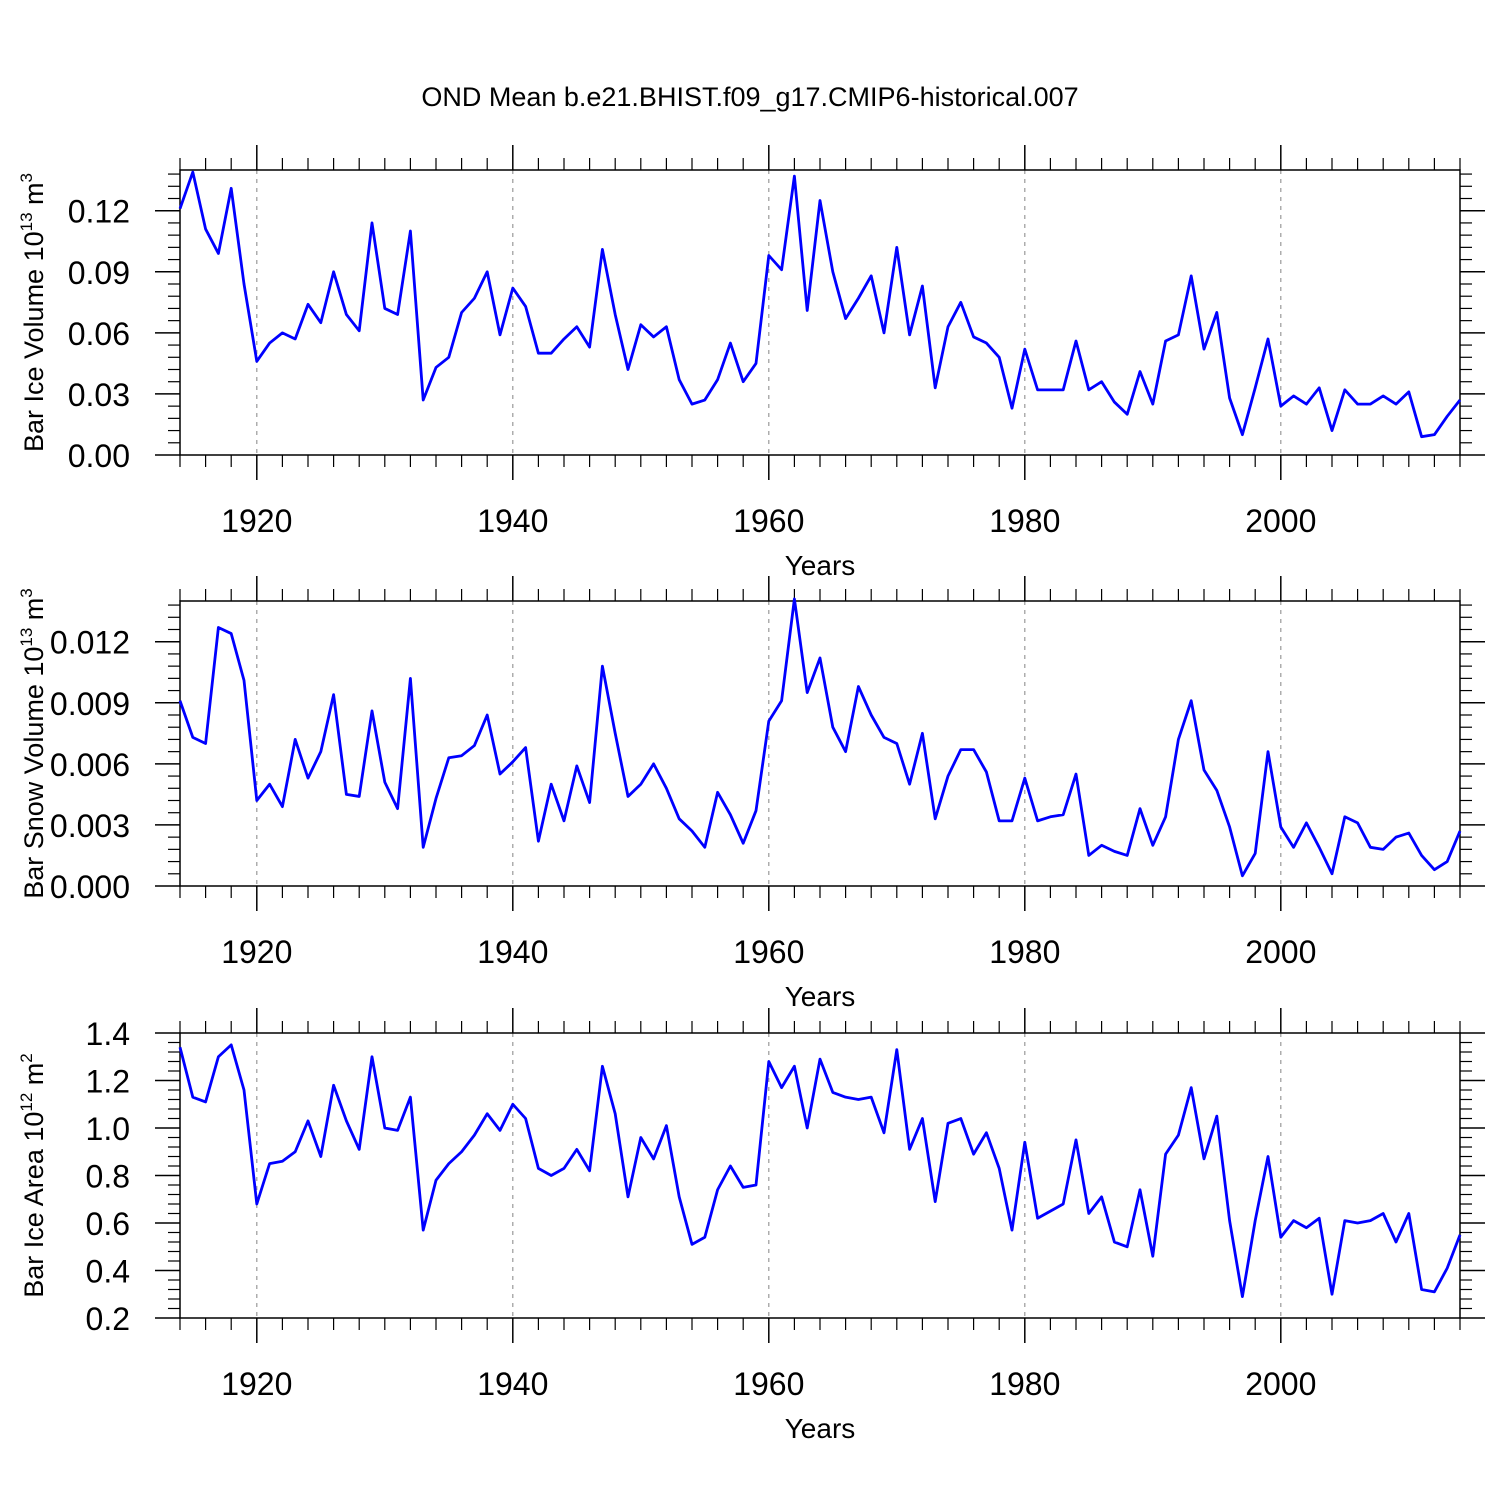  Describe the element at coordinates (768, 1384) in the screenshot. I see `ice-area-x-tick-label-1960: 1960` at that location.